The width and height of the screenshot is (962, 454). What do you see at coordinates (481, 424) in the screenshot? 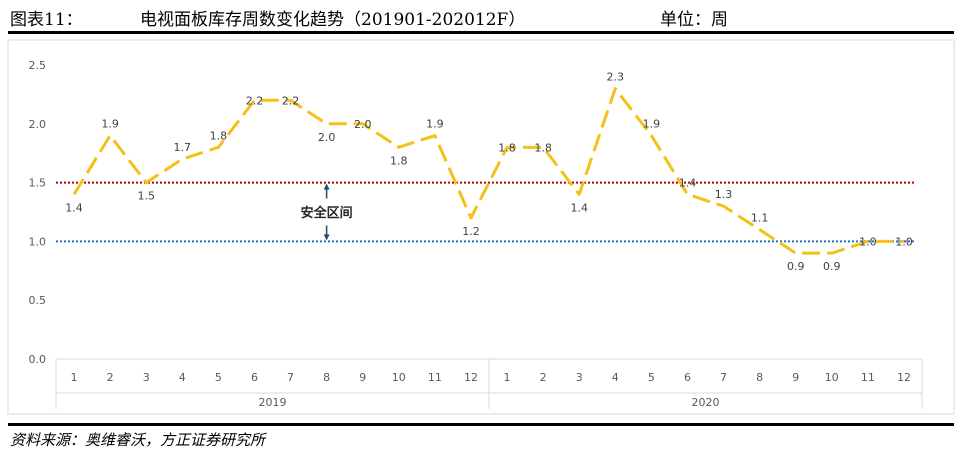
I see `bottom-rule` at bounding box center [481, 424].